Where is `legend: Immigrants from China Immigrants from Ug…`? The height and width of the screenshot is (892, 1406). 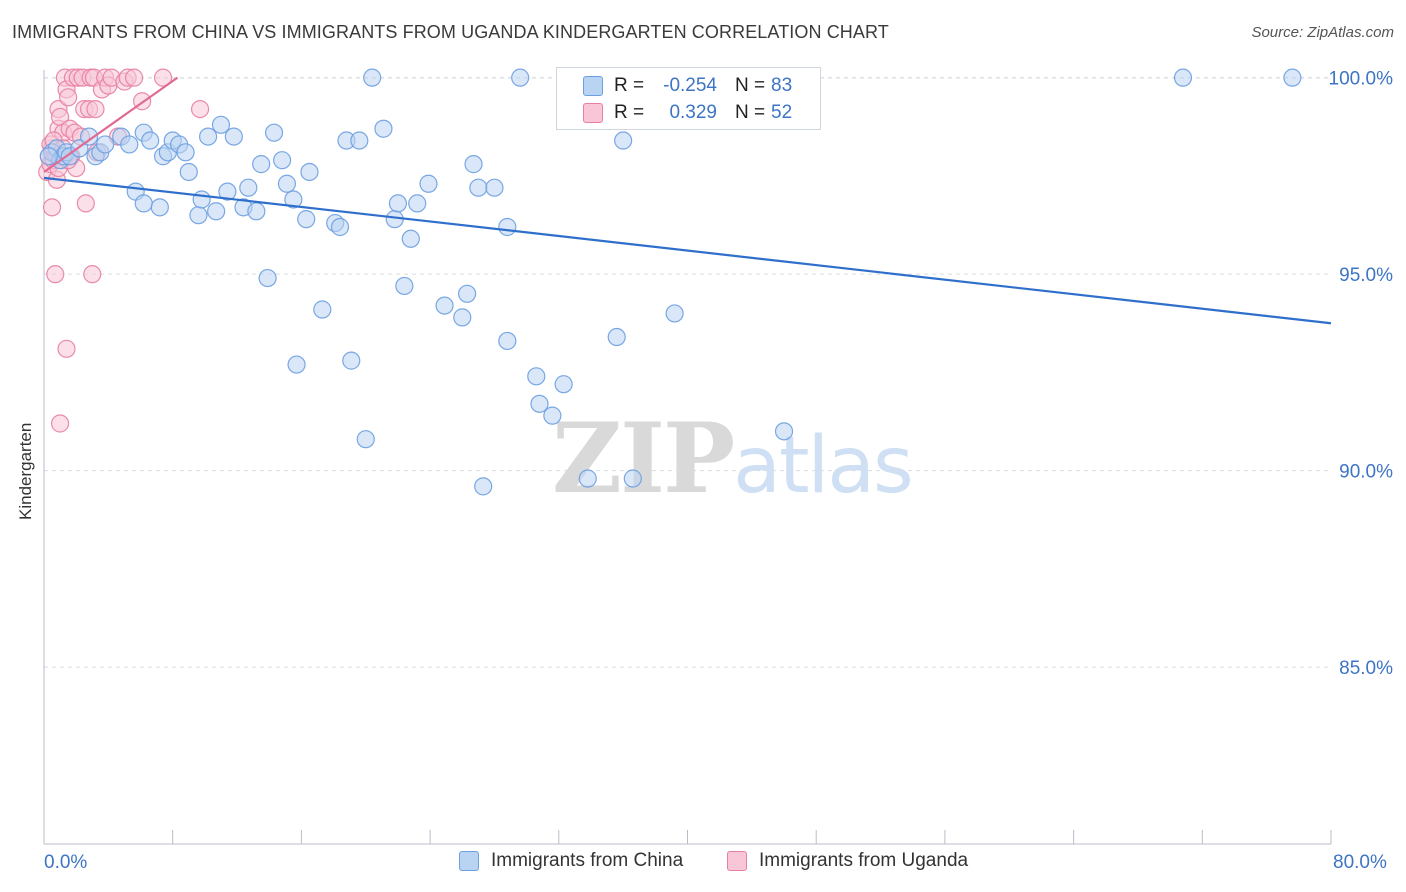 legend: Immigrants from China Immigrants from Ug… is located at coordinates (703, 865).